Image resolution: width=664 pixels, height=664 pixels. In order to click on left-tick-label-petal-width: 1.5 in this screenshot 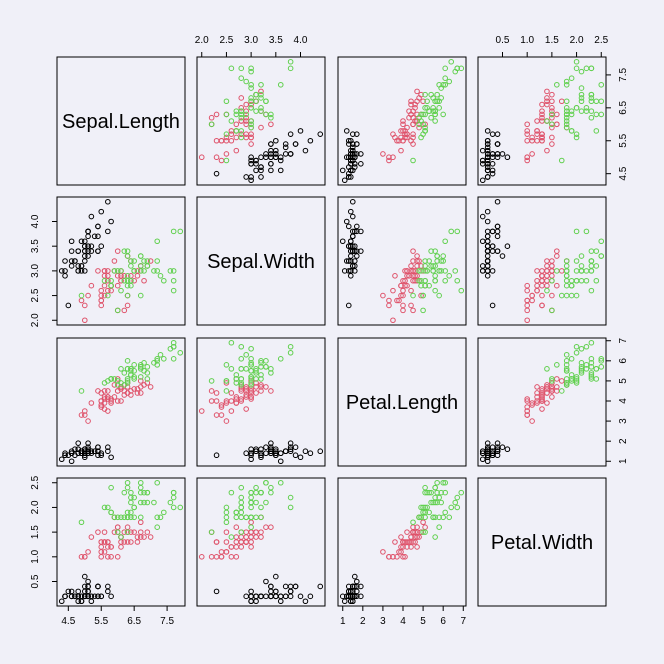, I will do `click(35, 532)`.